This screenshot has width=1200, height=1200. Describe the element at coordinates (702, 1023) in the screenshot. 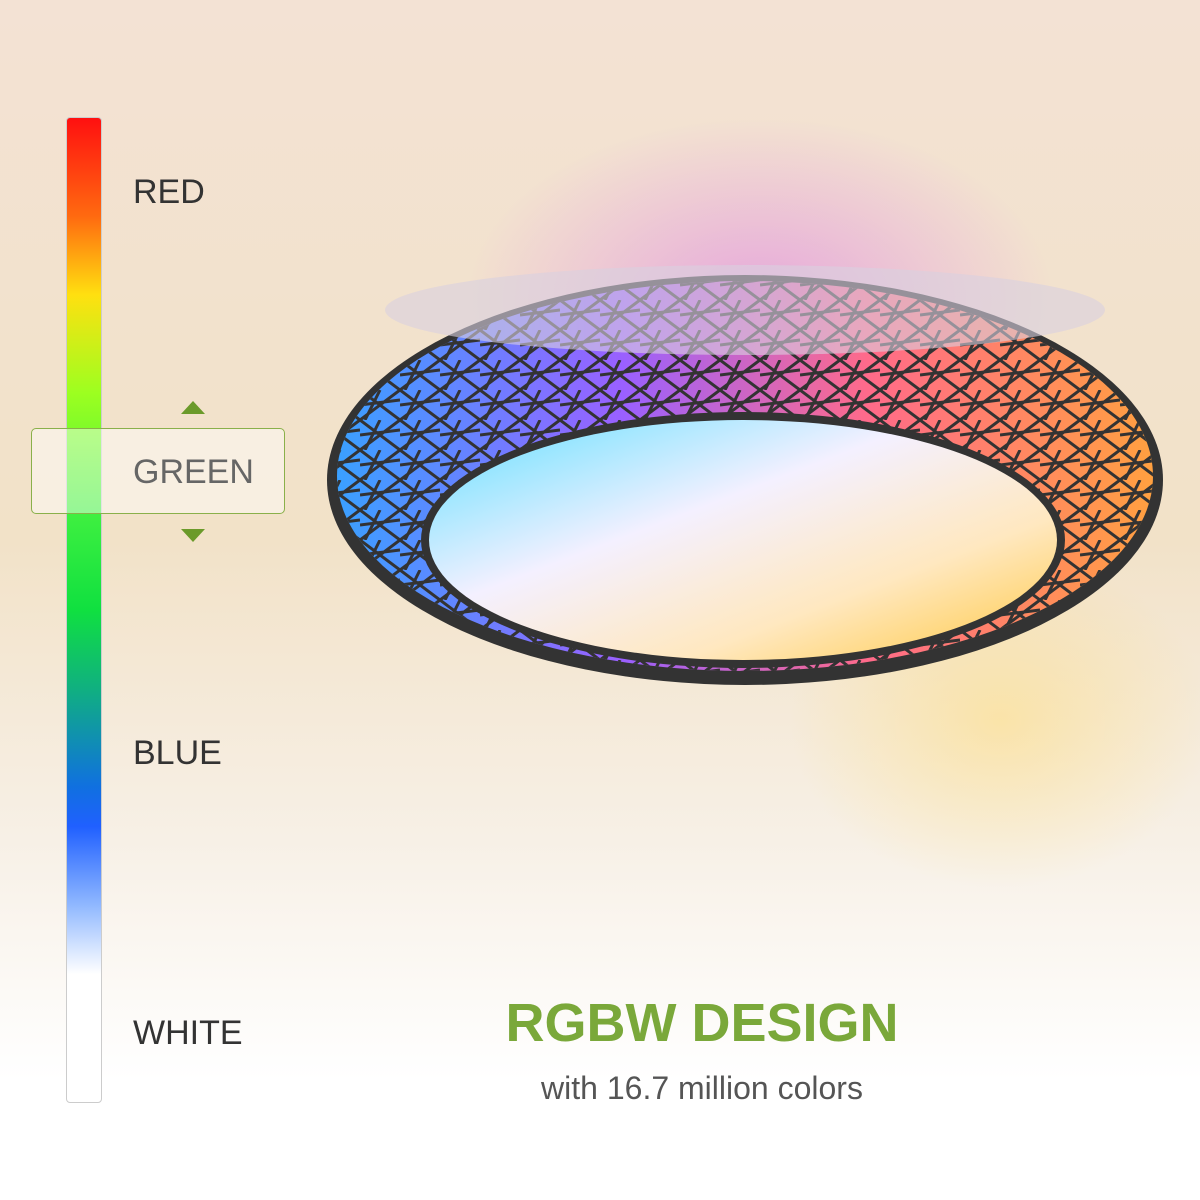

I see `headline-title: RGBW DESIGN` at that location.